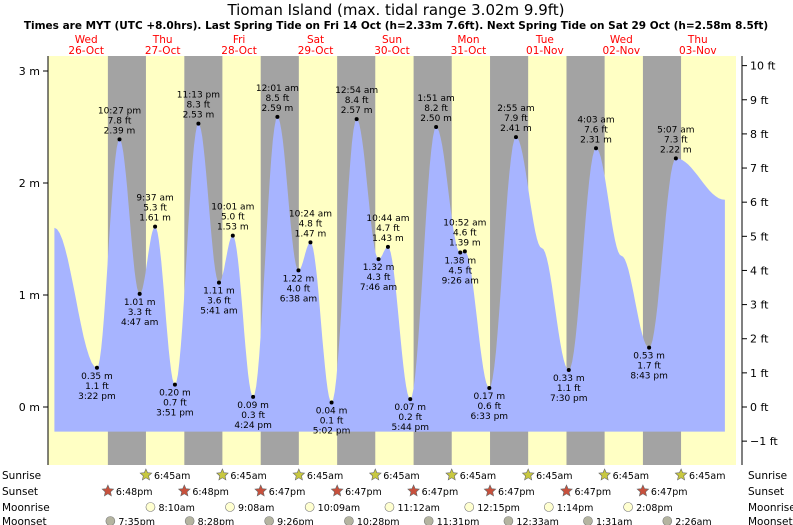 The width and height of the screenshot is (793, 525). I want to click on right-axis-tick-label: 10 ft, so click(763, 66).